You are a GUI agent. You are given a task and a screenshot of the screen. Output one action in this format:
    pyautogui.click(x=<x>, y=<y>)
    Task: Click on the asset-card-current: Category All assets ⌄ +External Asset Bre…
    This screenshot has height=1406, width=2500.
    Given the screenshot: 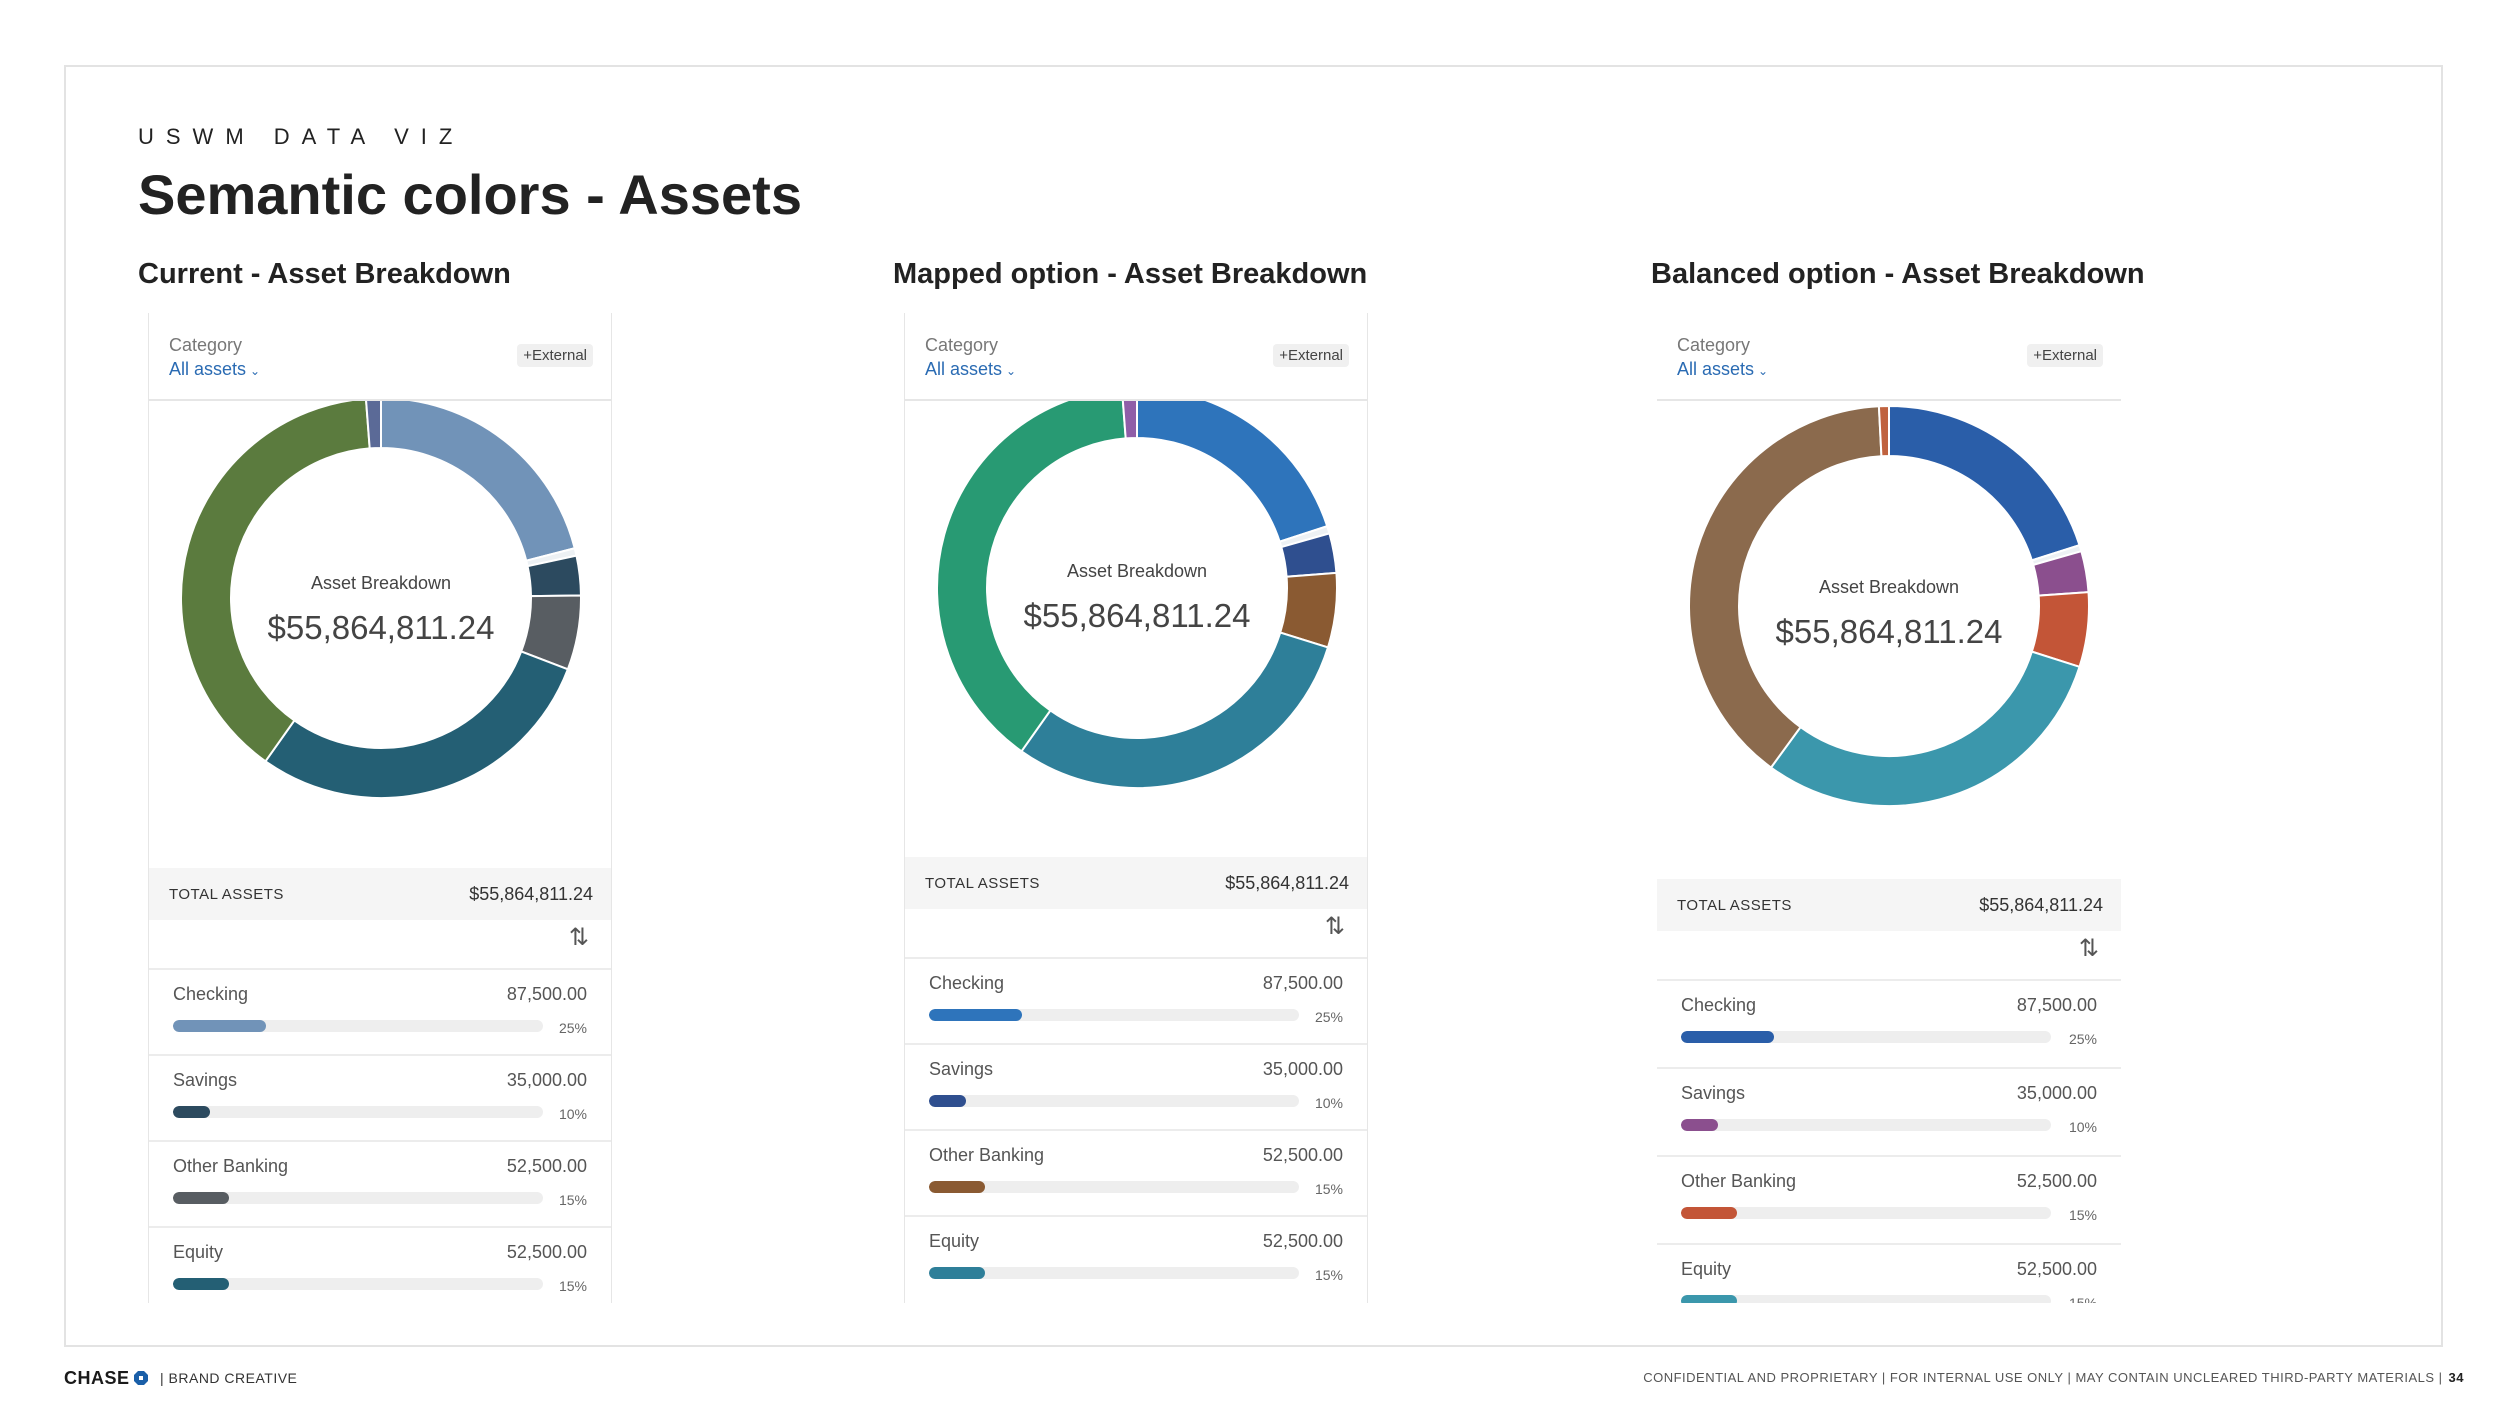 What is the action you would take?
    pyautogui.click(x=380, y=808)
    